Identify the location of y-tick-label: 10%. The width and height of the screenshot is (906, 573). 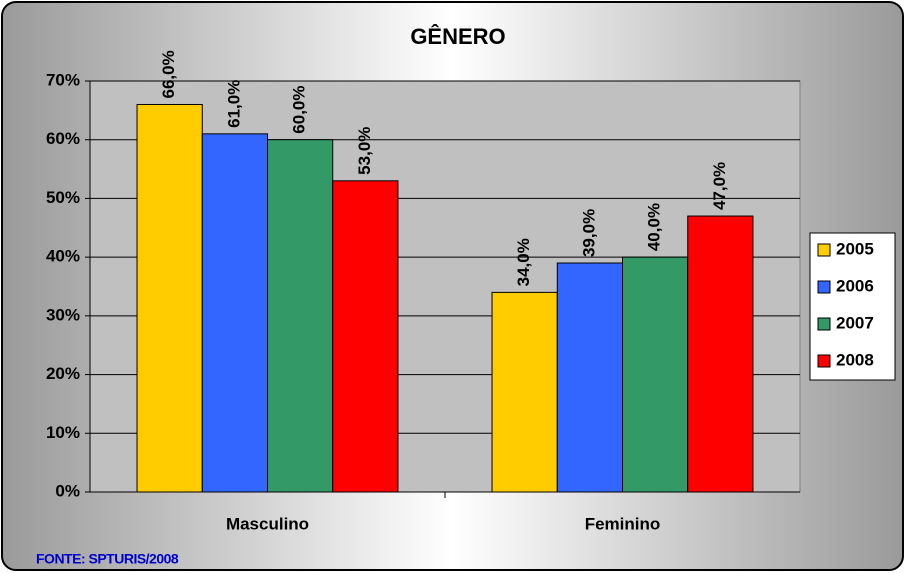
(63, 432).